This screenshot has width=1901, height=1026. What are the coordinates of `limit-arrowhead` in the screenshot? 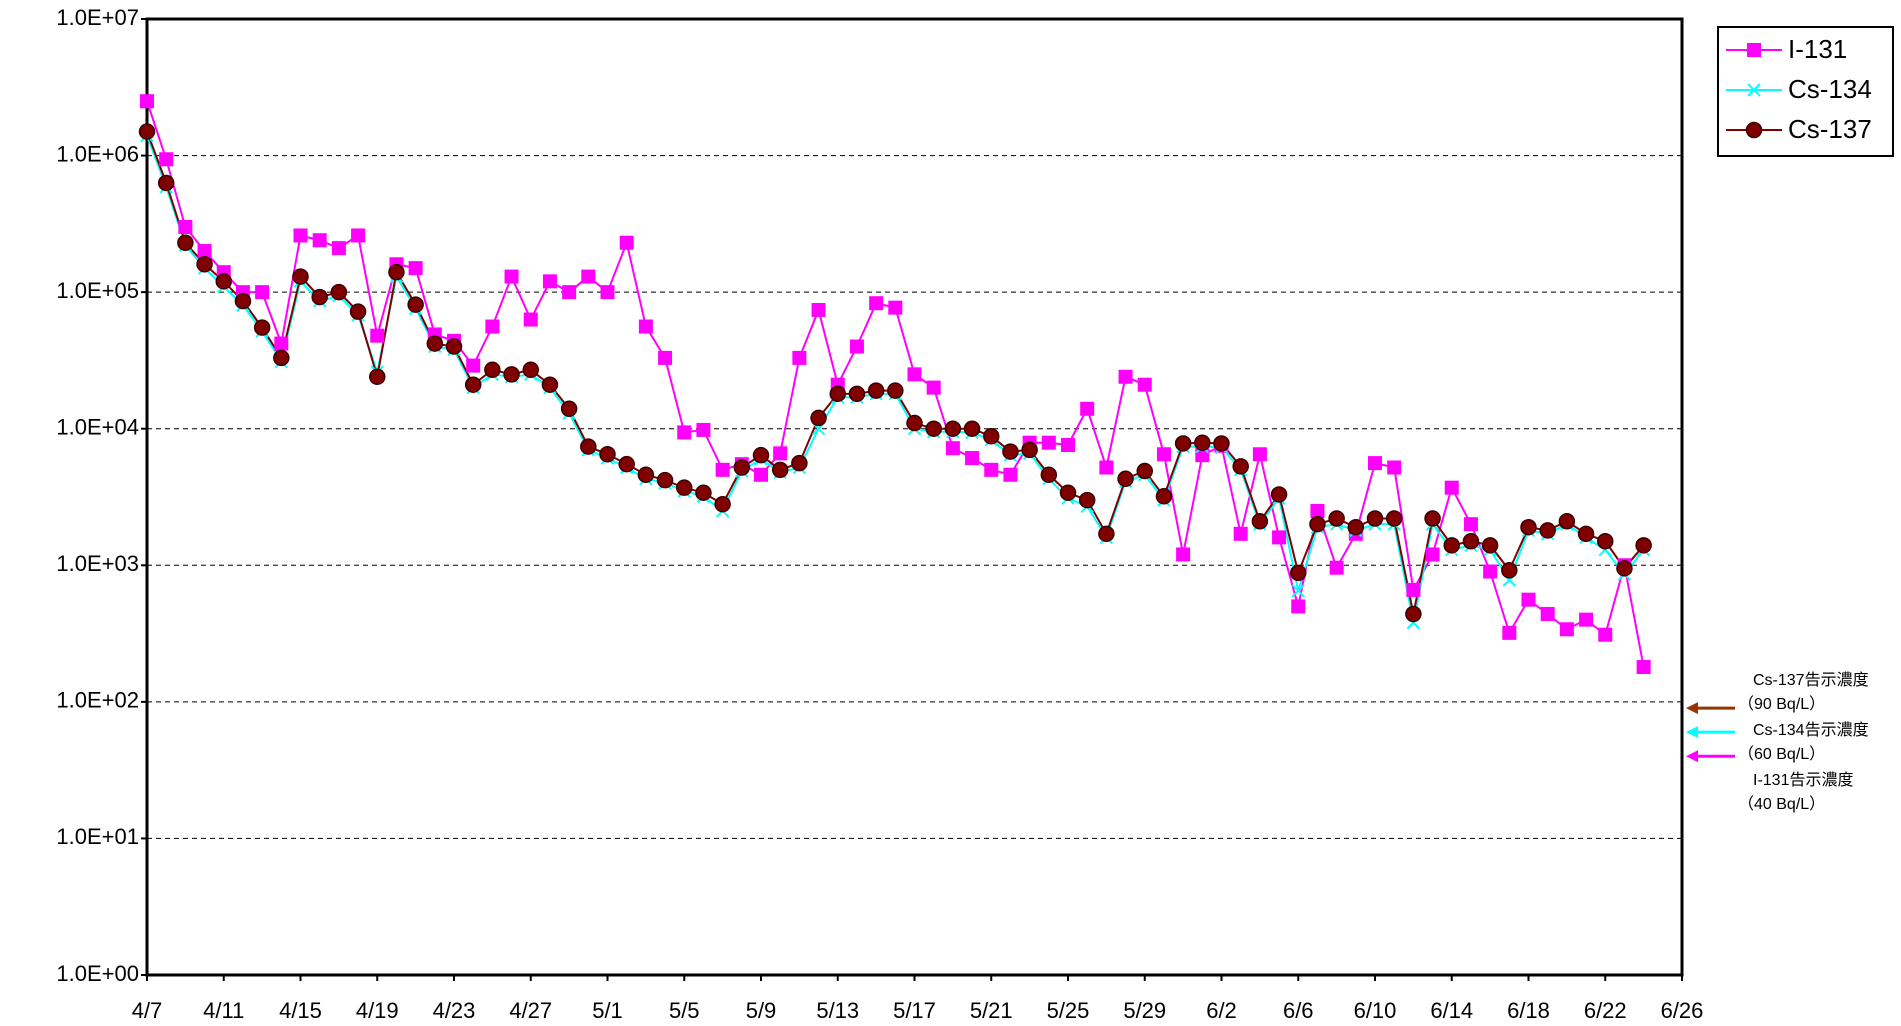 It's located at (1692, 708).